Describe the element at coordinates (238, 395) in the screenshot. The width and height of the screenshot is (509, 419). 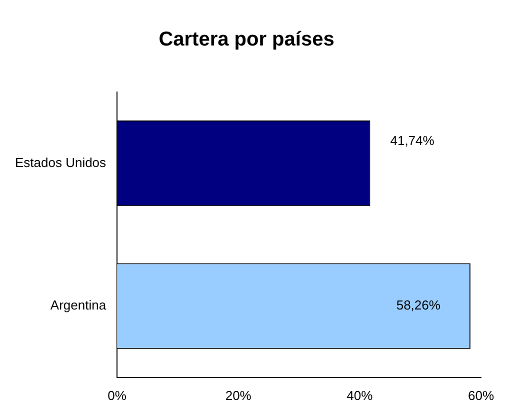
I see `x-tick-label: 20%` at that location.